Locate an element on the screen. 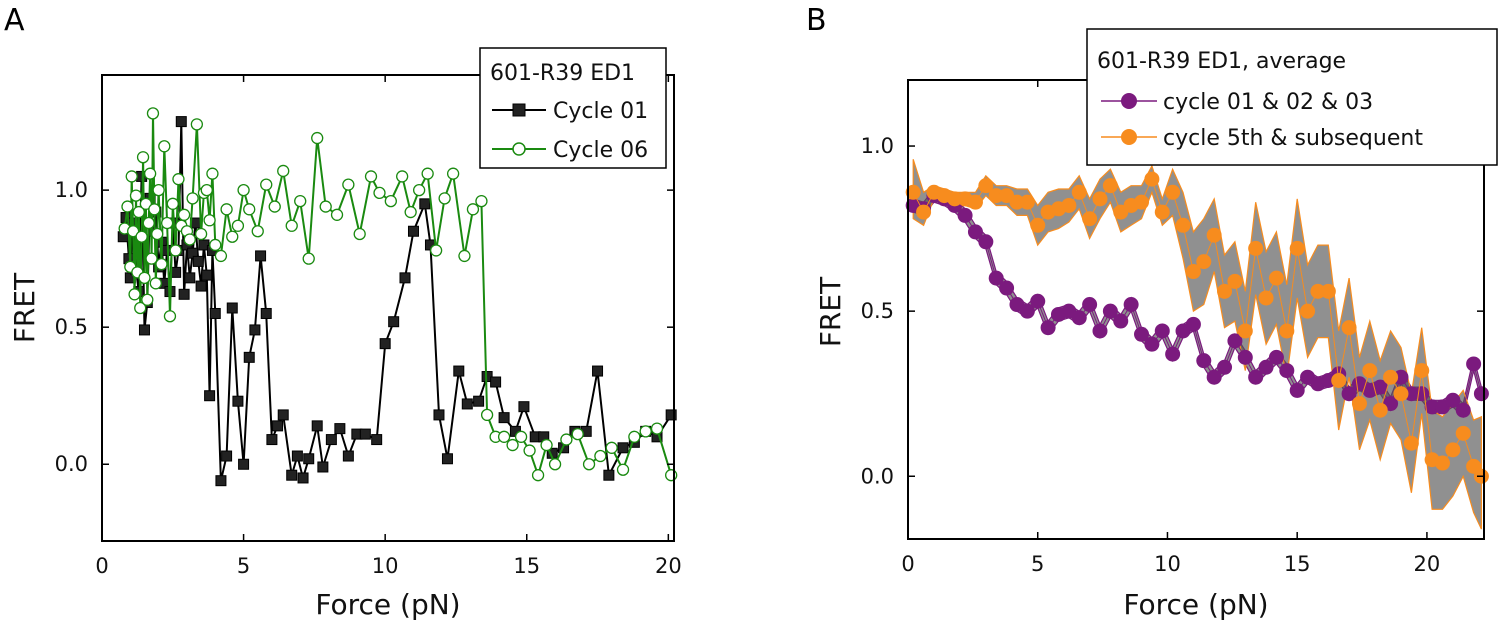 The height and width of the screenshot is (628, 1500). panel-a-legend-cycle01-marker is located at coordinates (519, 110).